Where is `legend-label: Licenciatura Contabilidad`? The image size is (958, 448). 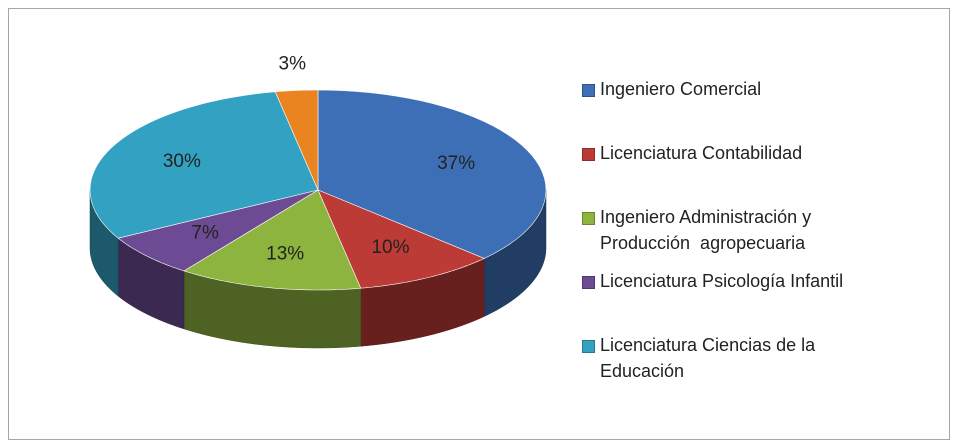
legend-label: Licenciatura Contabilidad is located at coordinates (701, 153).